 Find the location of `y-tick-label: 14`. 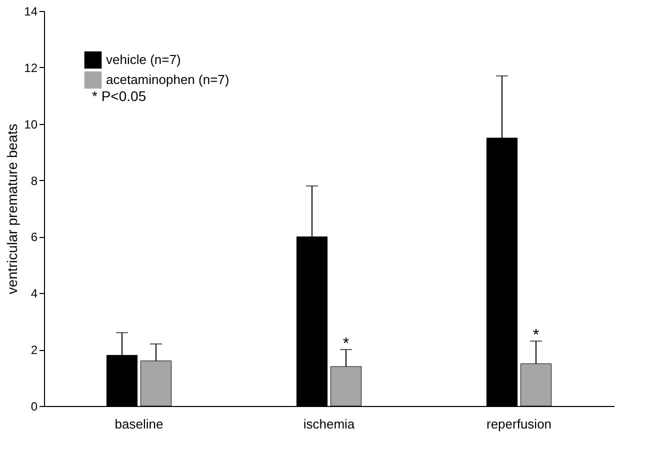

y-tick-label: 14 is located at coordinates (31, 11).